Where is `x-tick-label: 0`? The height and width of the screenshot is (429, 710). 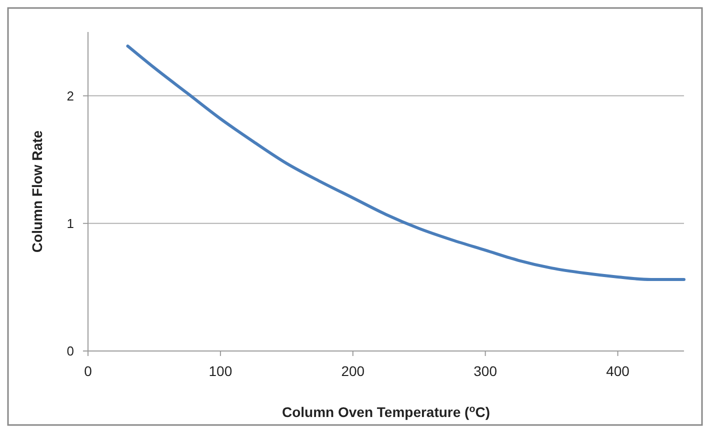 x-tick-label: 0 is located at coordinates (88, 371).